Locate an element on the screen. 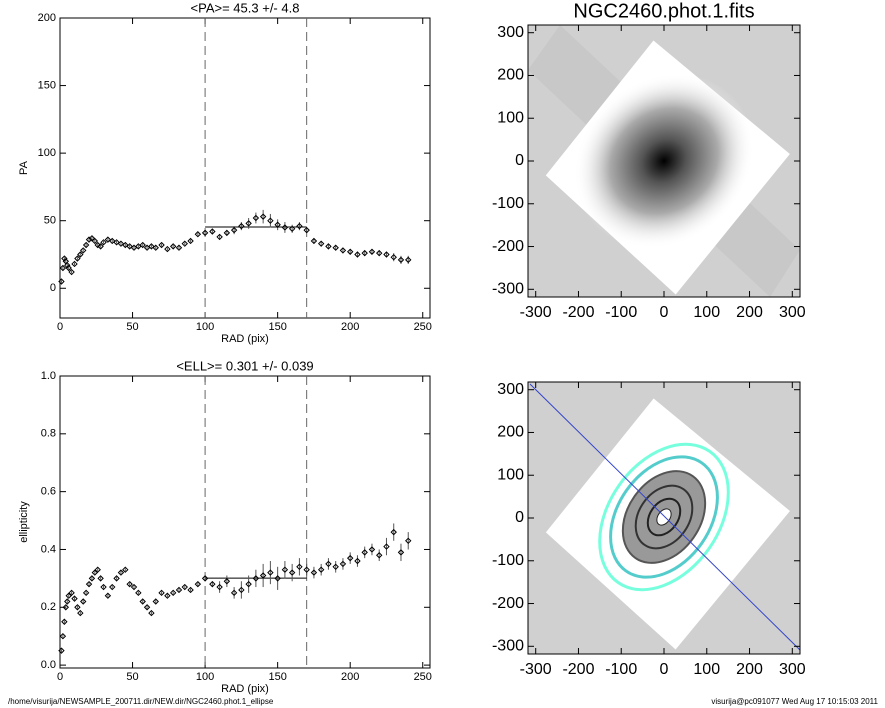  y-tick-label: 0.2 is located at coordinates (48, 607).